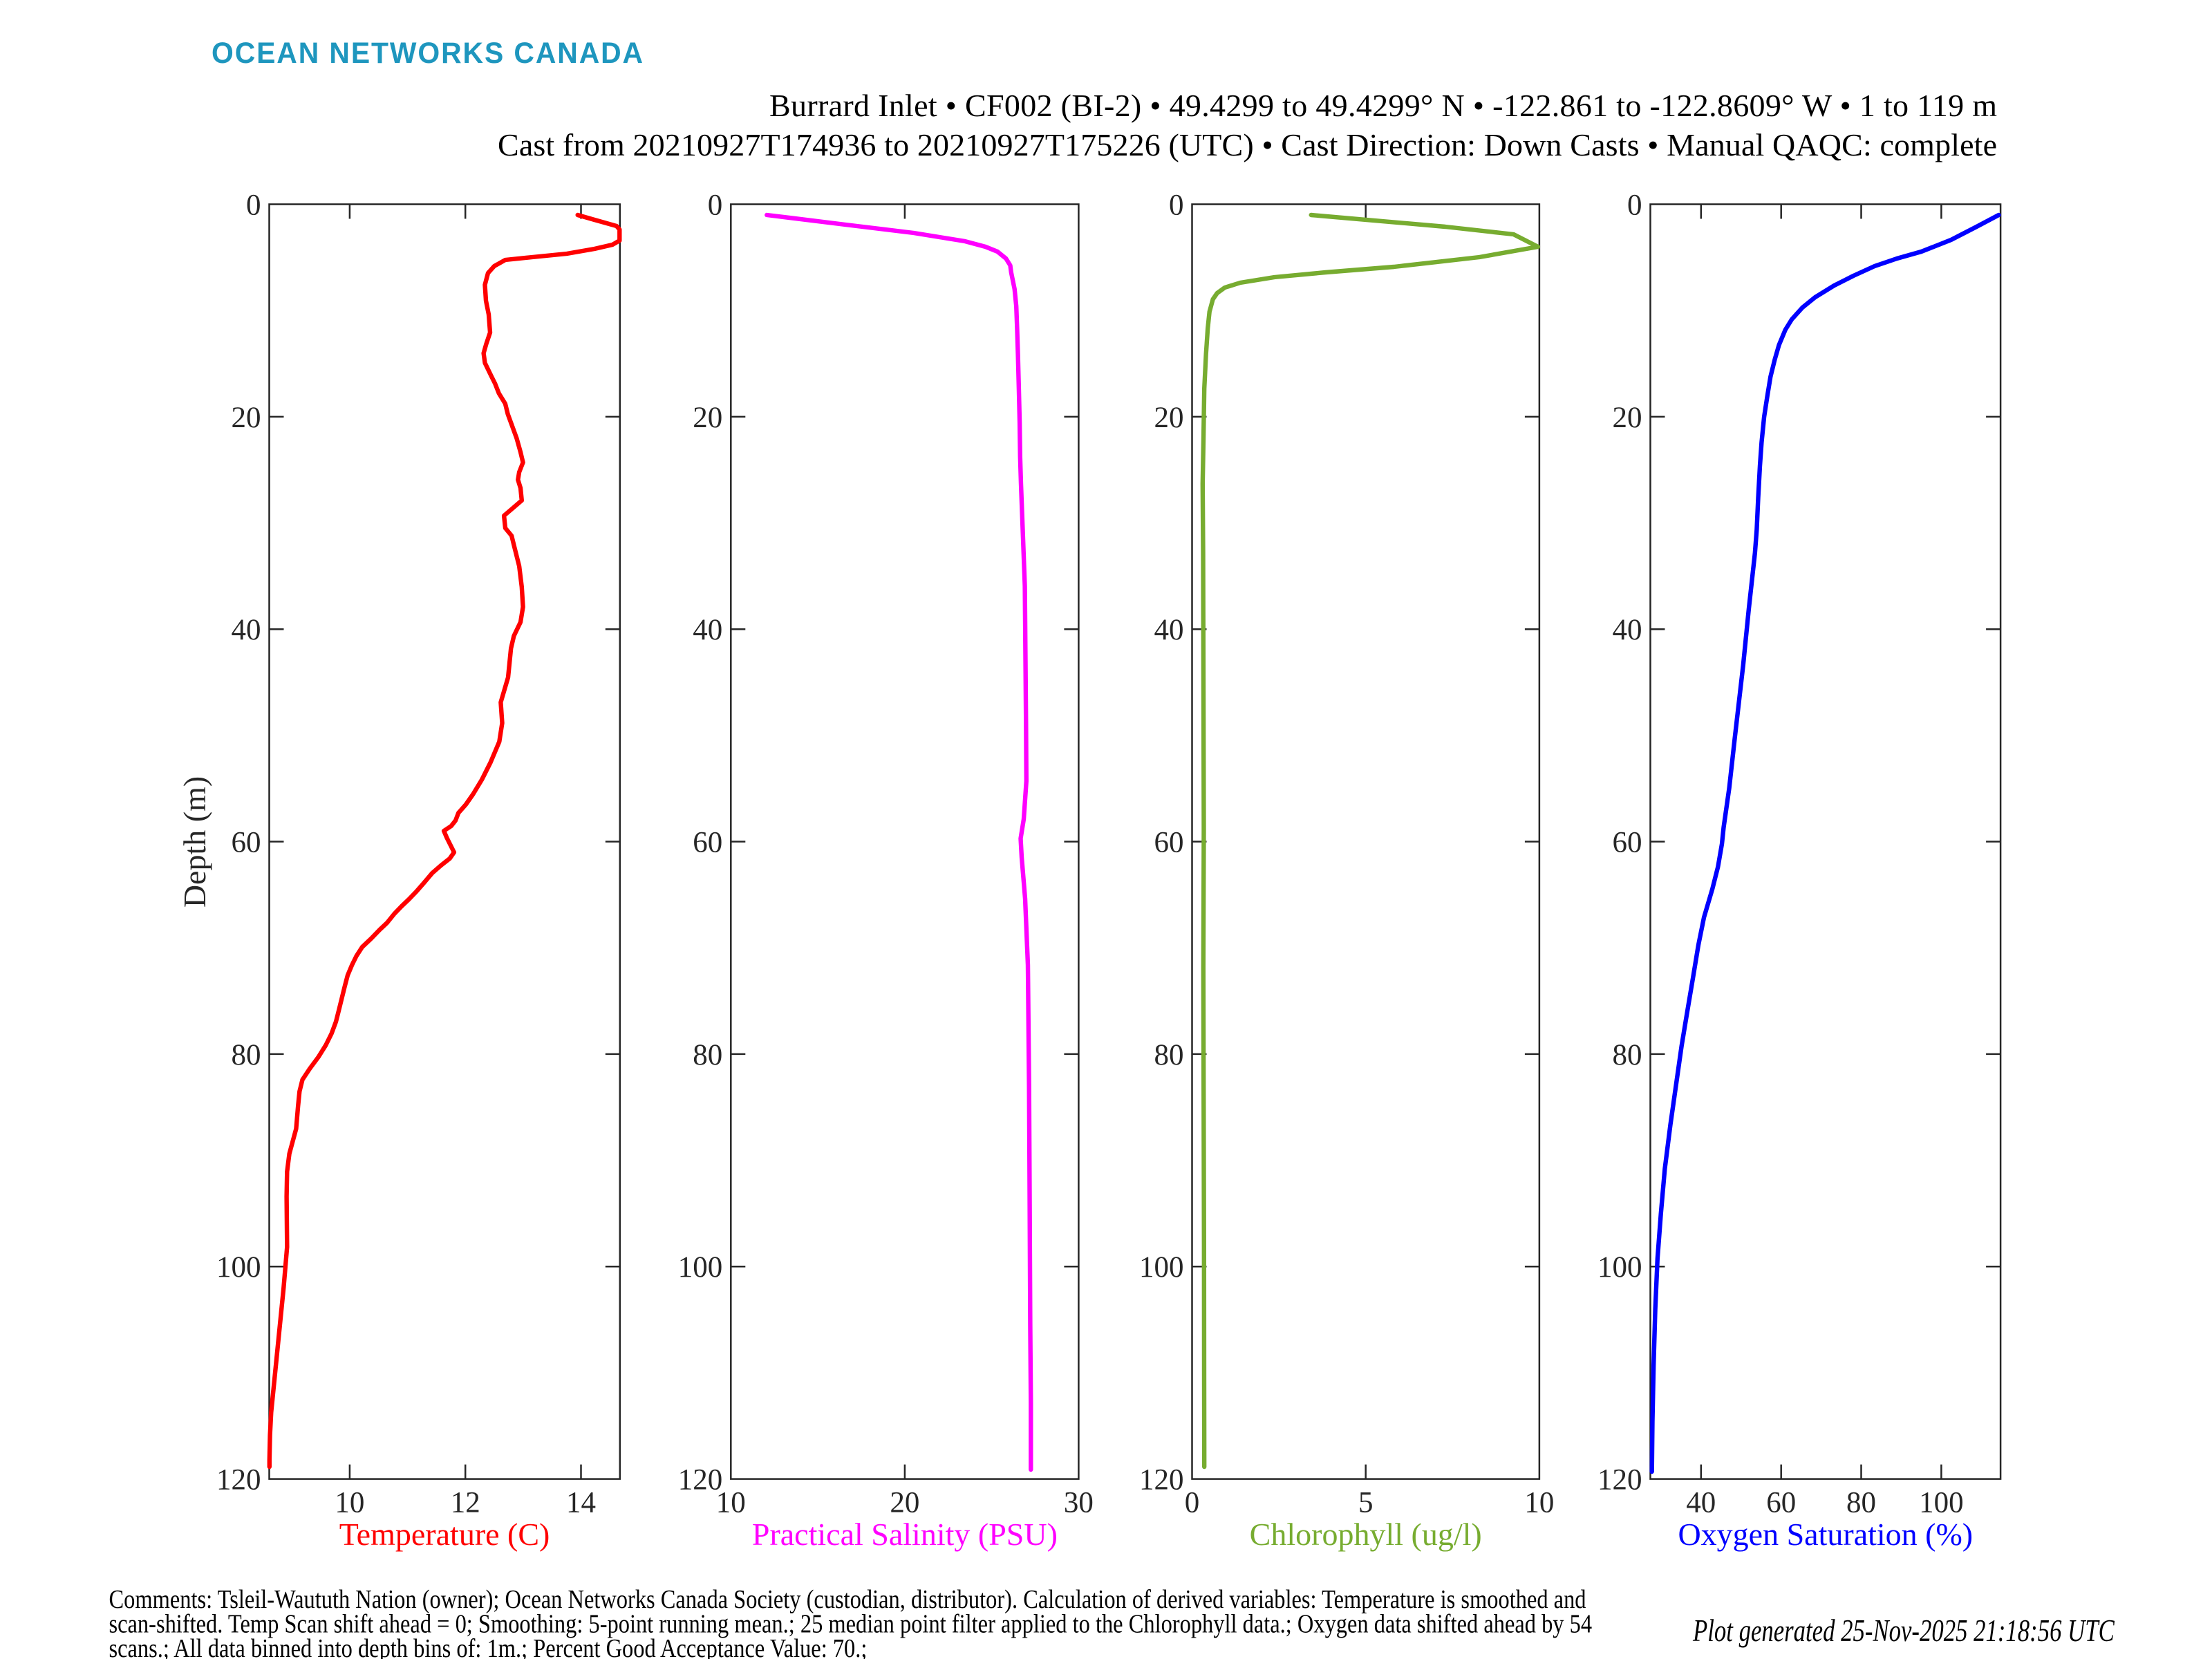 The height and width of the screenshot is (1659, 2212). I want to click on svg-text: Practical Salinity (PSU), so click(905, 1535).